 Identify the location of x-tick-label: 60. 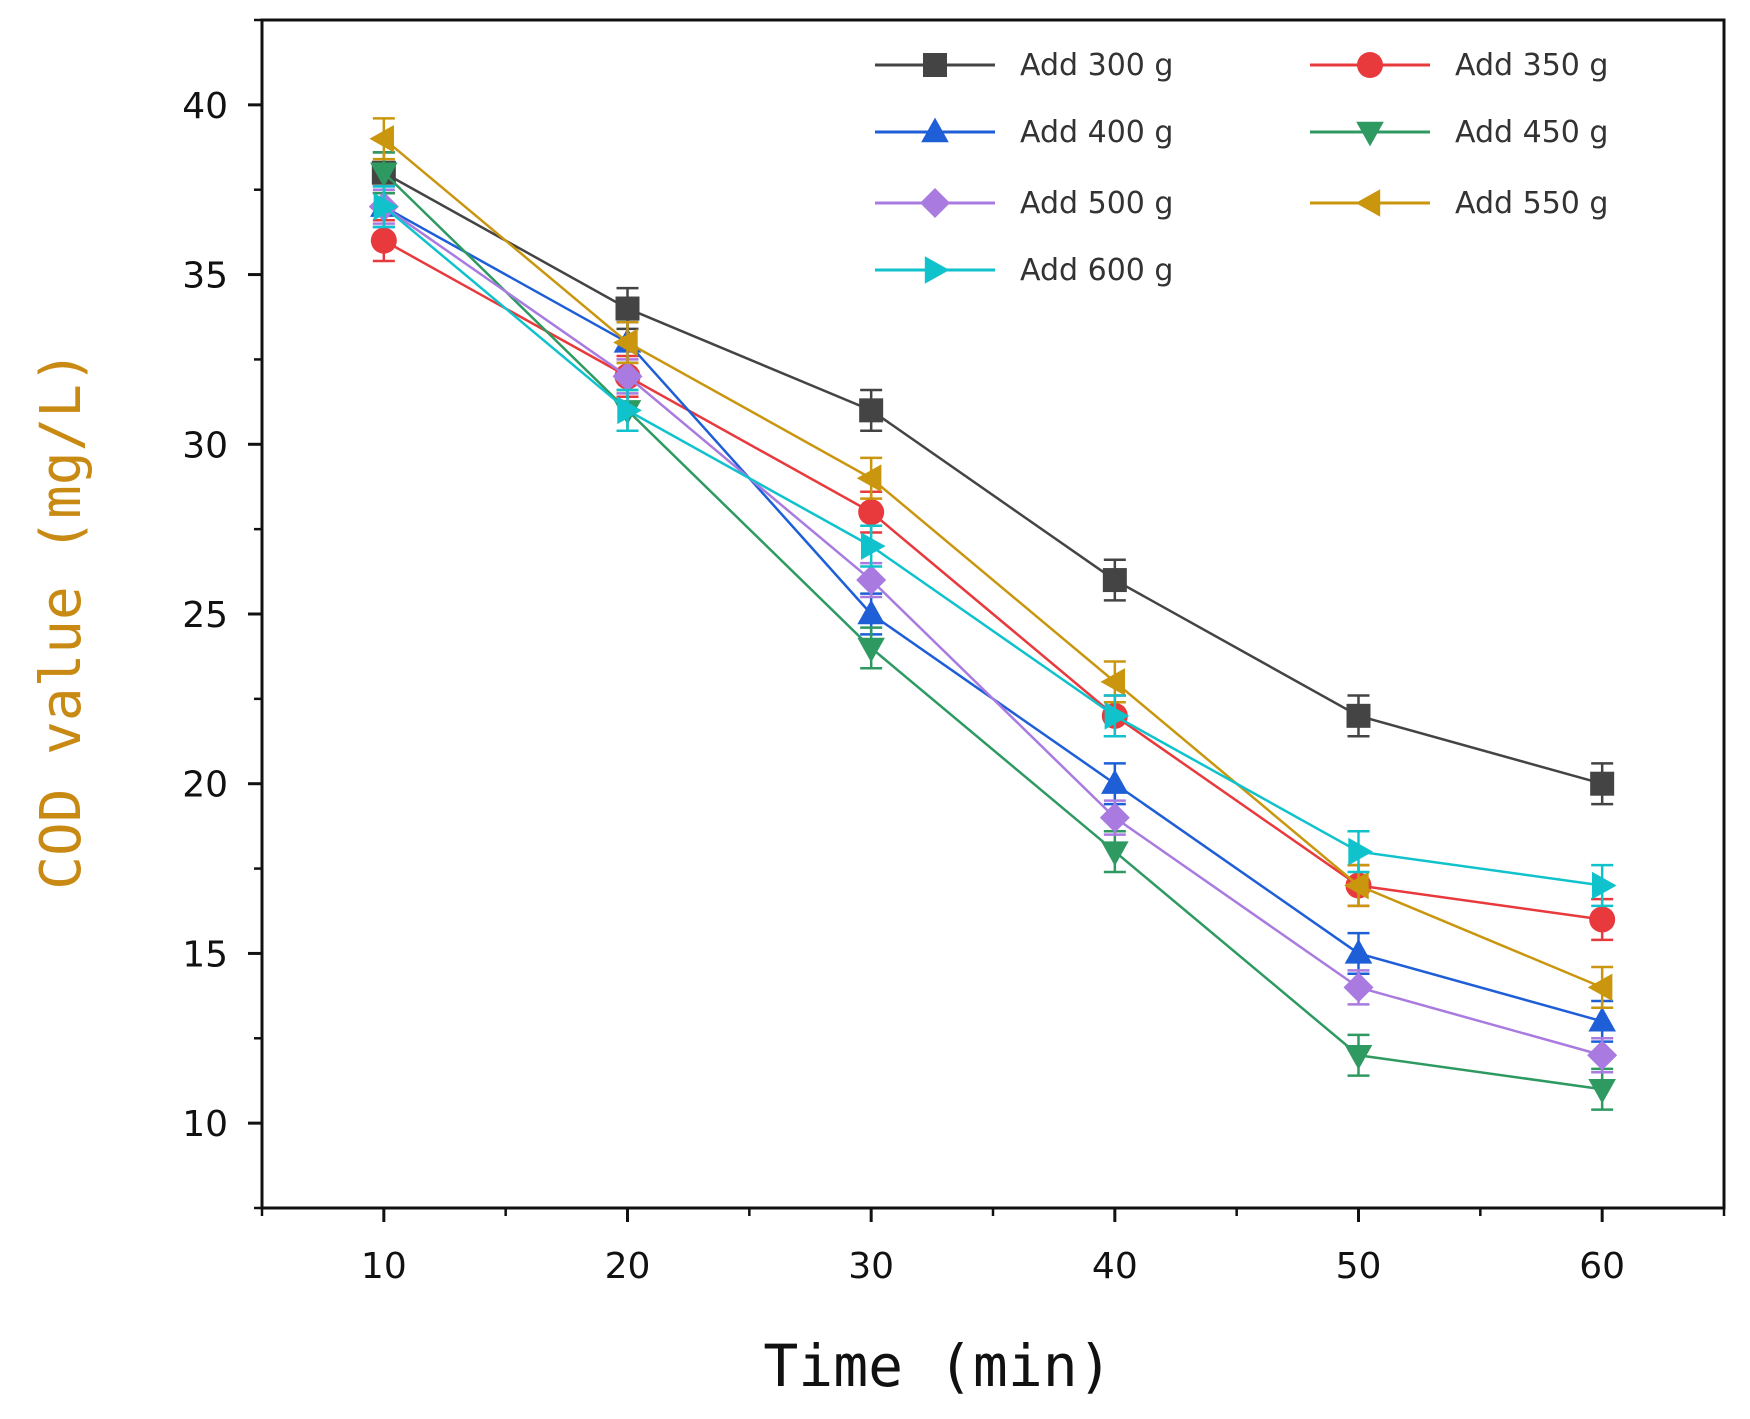
(1602, 1266).